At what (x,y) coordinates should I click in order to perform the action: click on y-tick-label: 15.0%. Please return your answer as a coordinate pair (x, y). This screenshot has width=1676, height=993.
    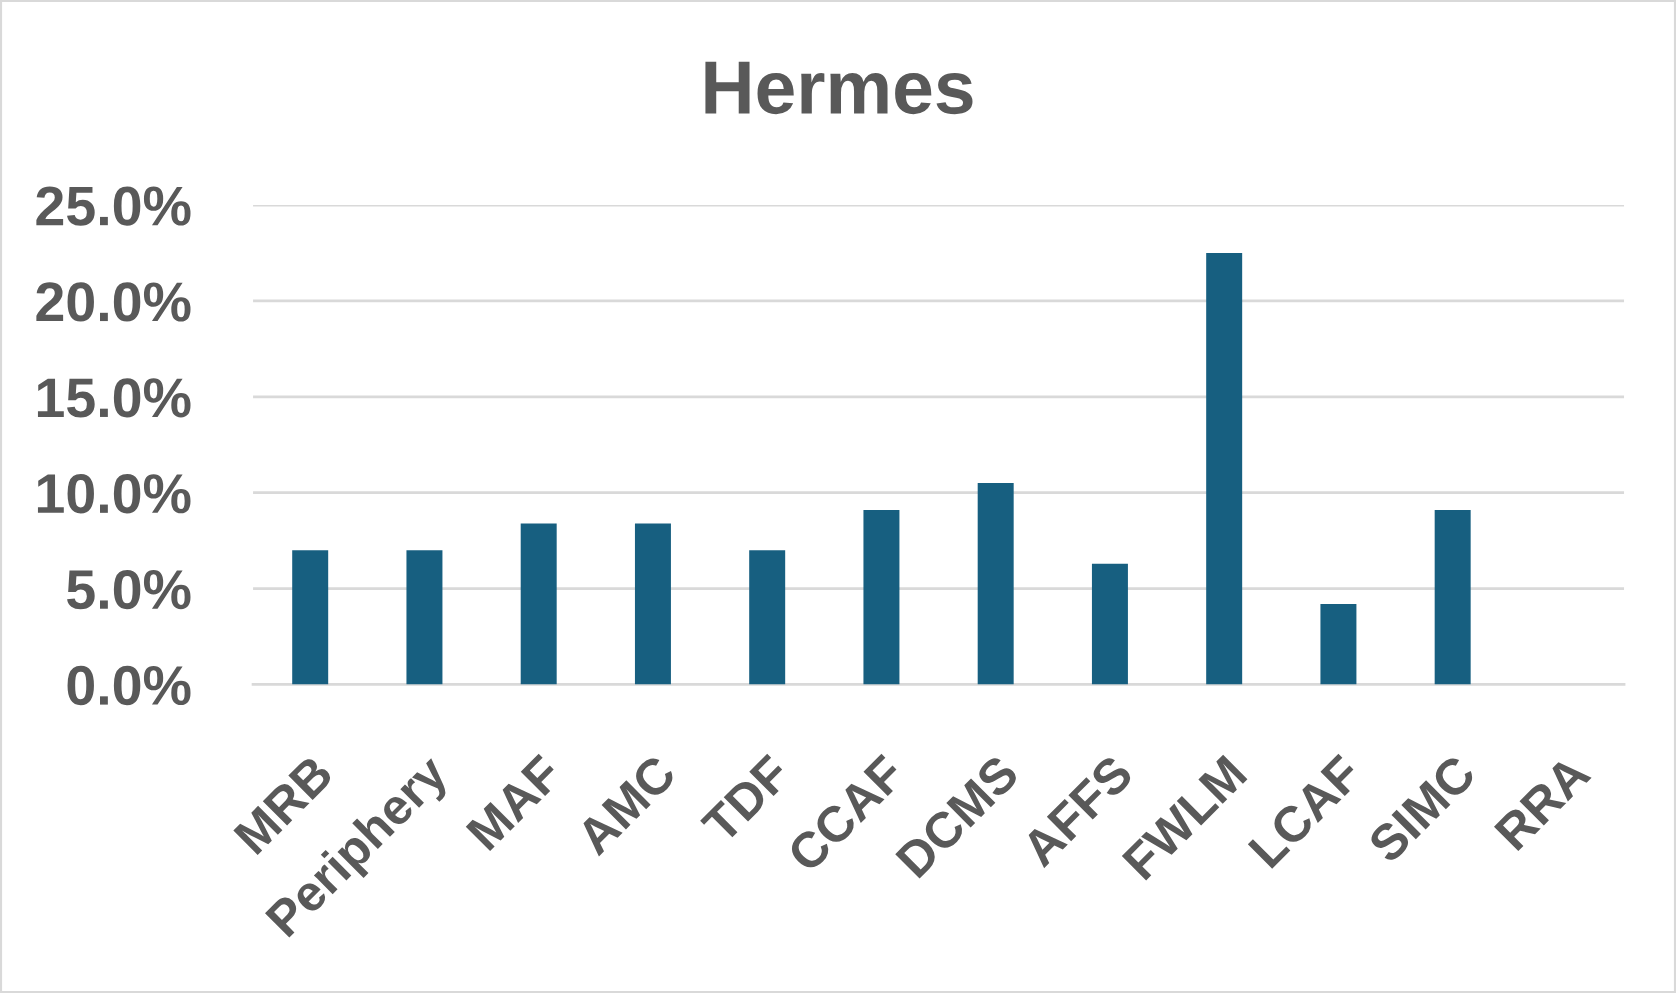
    Looking at the image, I should click on (114, 398).